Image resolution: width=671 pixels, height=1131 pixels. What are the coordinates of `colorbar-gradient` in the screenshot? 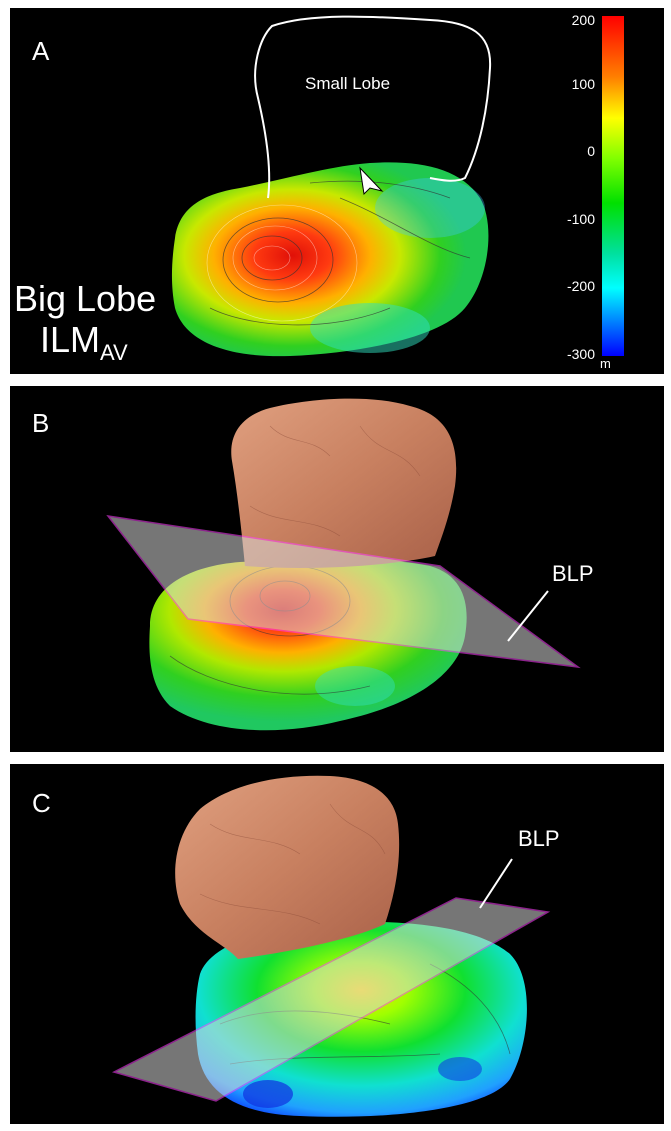 It's located at (613, 186).